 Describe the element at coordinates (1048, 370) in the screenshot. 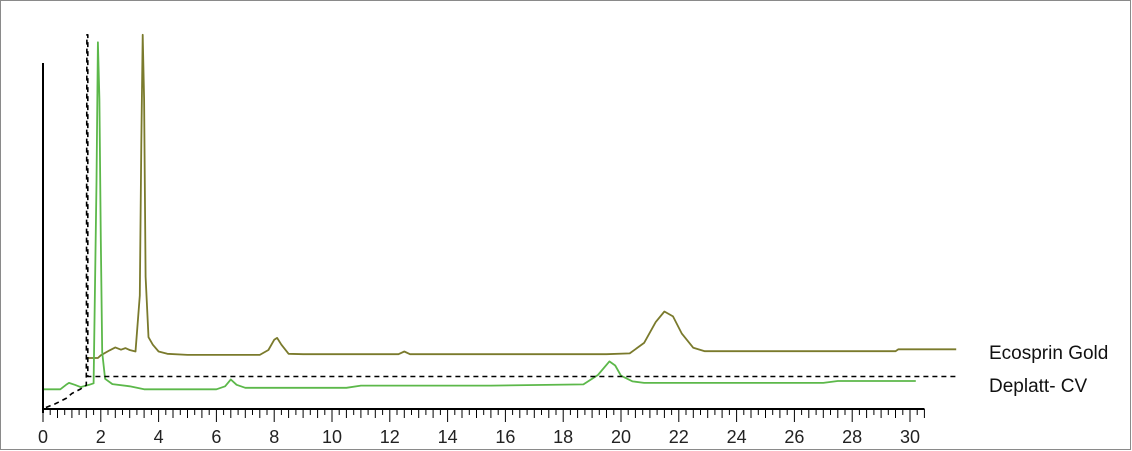

I see `legend-layer: Ecosprin Gold Deplatt- CV` at that location.